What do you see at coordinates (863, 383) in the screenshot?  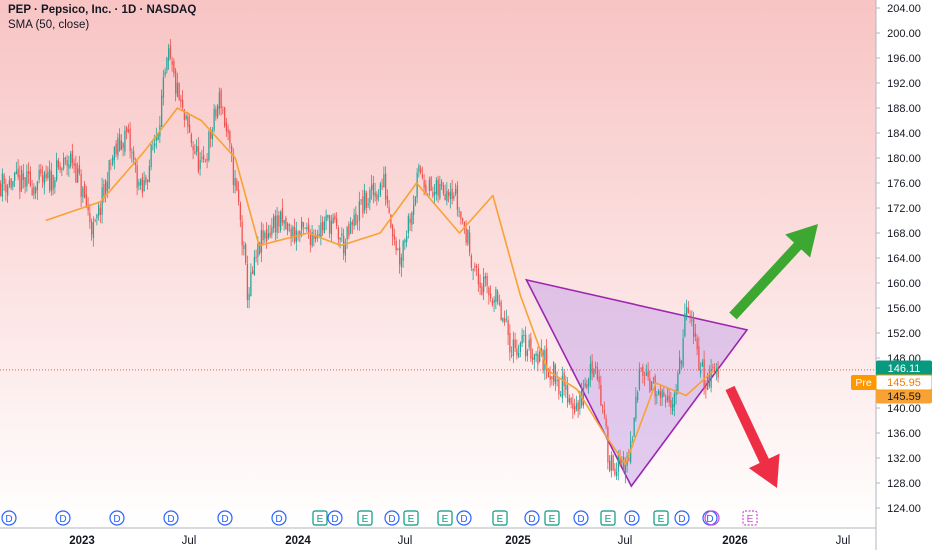 I see `premarket-tag-text: Pre` at bounding box center [863, 383].